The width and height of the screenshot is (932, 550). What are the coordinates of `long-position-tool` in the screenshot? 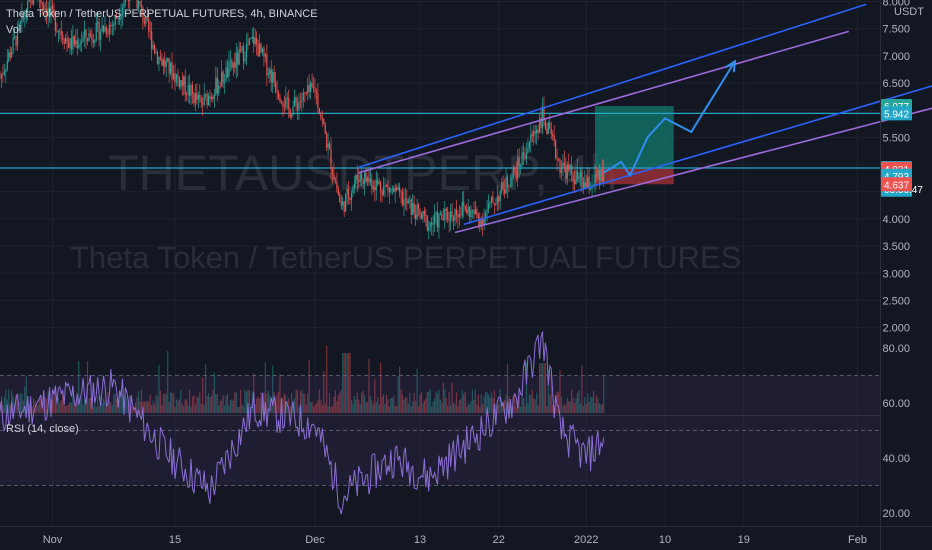 It's located at (634, 145).